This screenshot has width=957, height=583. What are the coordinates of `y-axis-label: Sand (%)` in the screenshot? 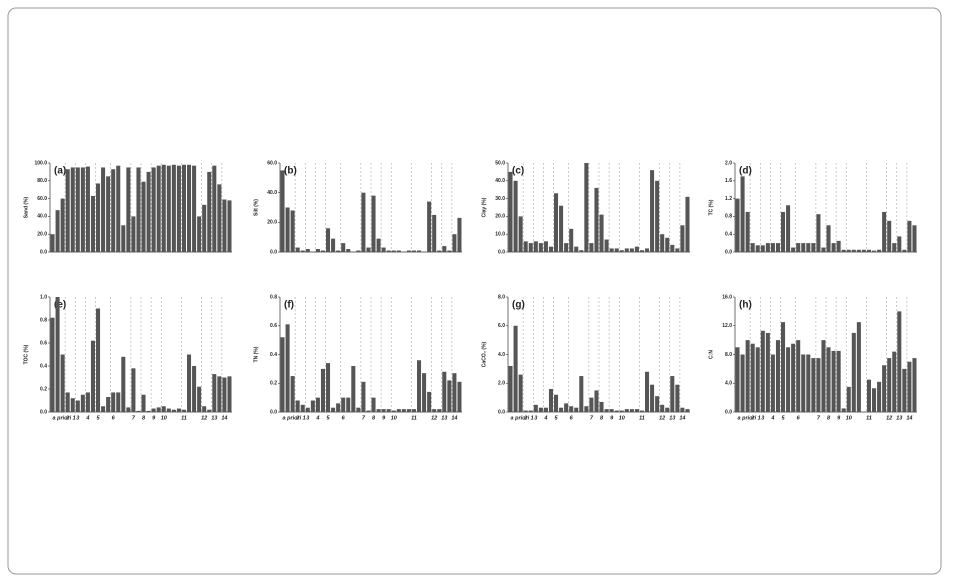 It's located at (26, 207).